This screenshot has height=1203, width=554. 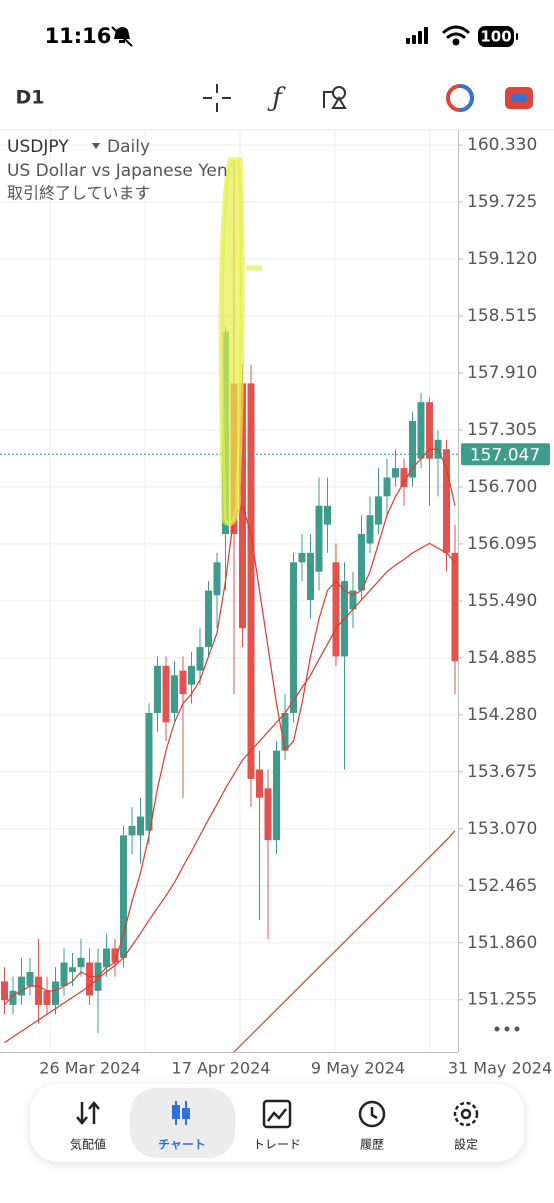 What do you see at coordinates (38, 147) in the screenshot?
I see `symbol: USDJPY` at bounding box center [38, 147].